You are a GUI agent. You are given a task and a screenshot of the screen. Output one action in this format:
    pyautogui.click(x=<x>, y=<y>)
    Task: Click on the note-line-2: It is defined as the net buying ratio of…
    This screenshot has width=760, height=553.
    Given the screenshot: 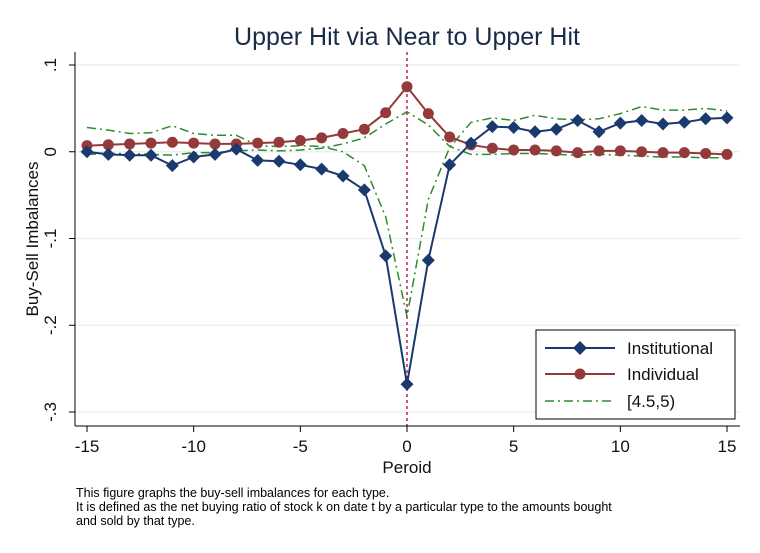 What is the action you would take?
    pyautogui.click(x=344, y=507)
    